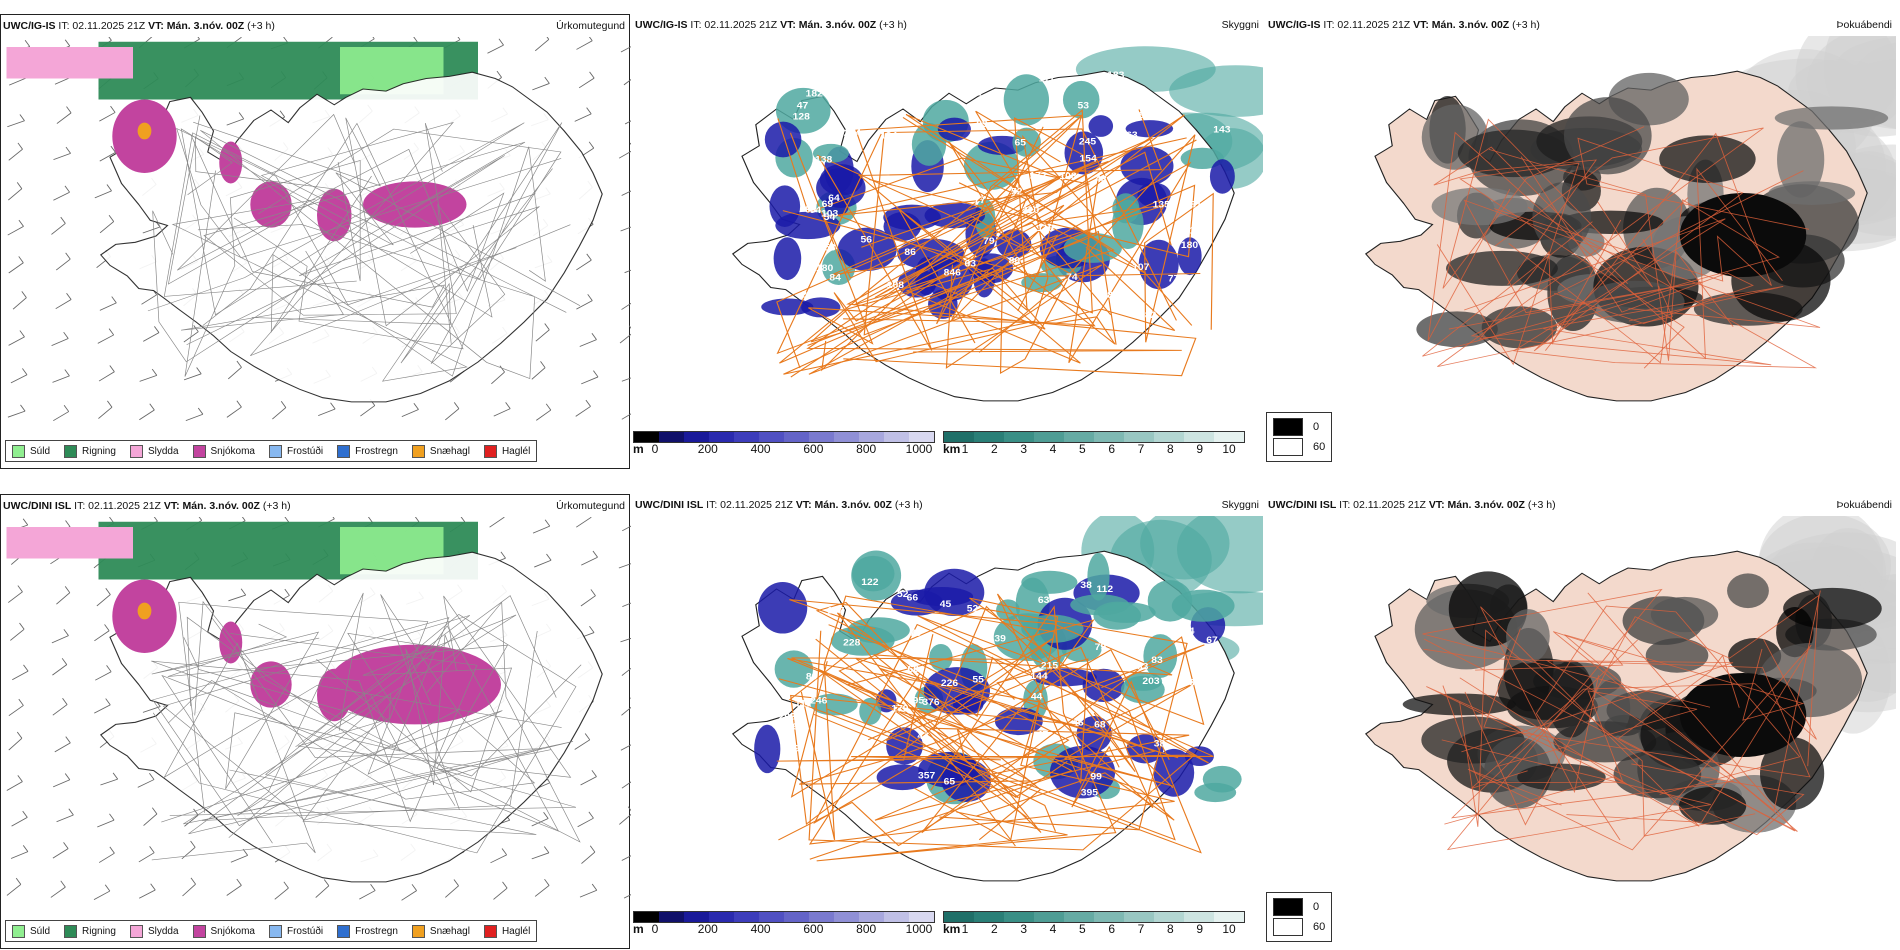 This screenshot has width=1900, height=950. What do you see at coordinates (810, 295) in the screenshot?
I see `cloud-base-label: 291` at bounding box center [810, 295].